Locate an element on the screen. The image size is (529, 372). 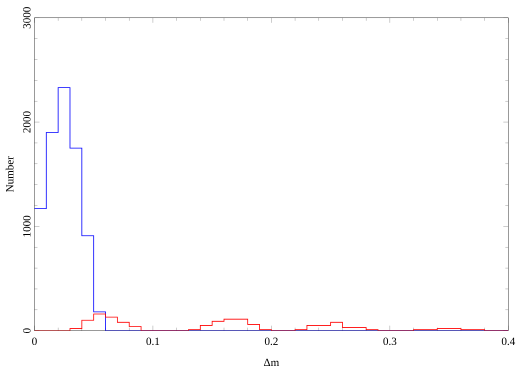
y-tick-label: 2000 is located at coordinates (27, 122).